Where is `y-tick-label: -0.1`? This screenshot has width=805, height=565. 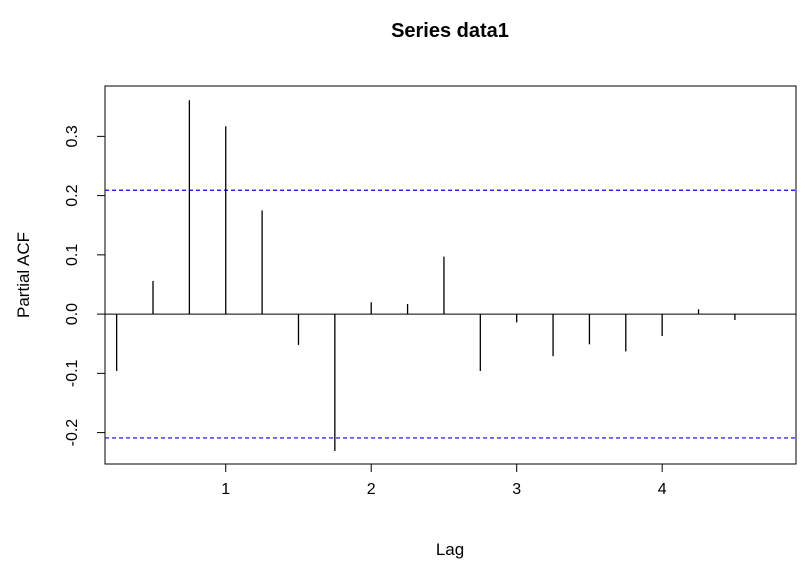 y-tick-label: -0.1 is located at coordinates (72, 373).